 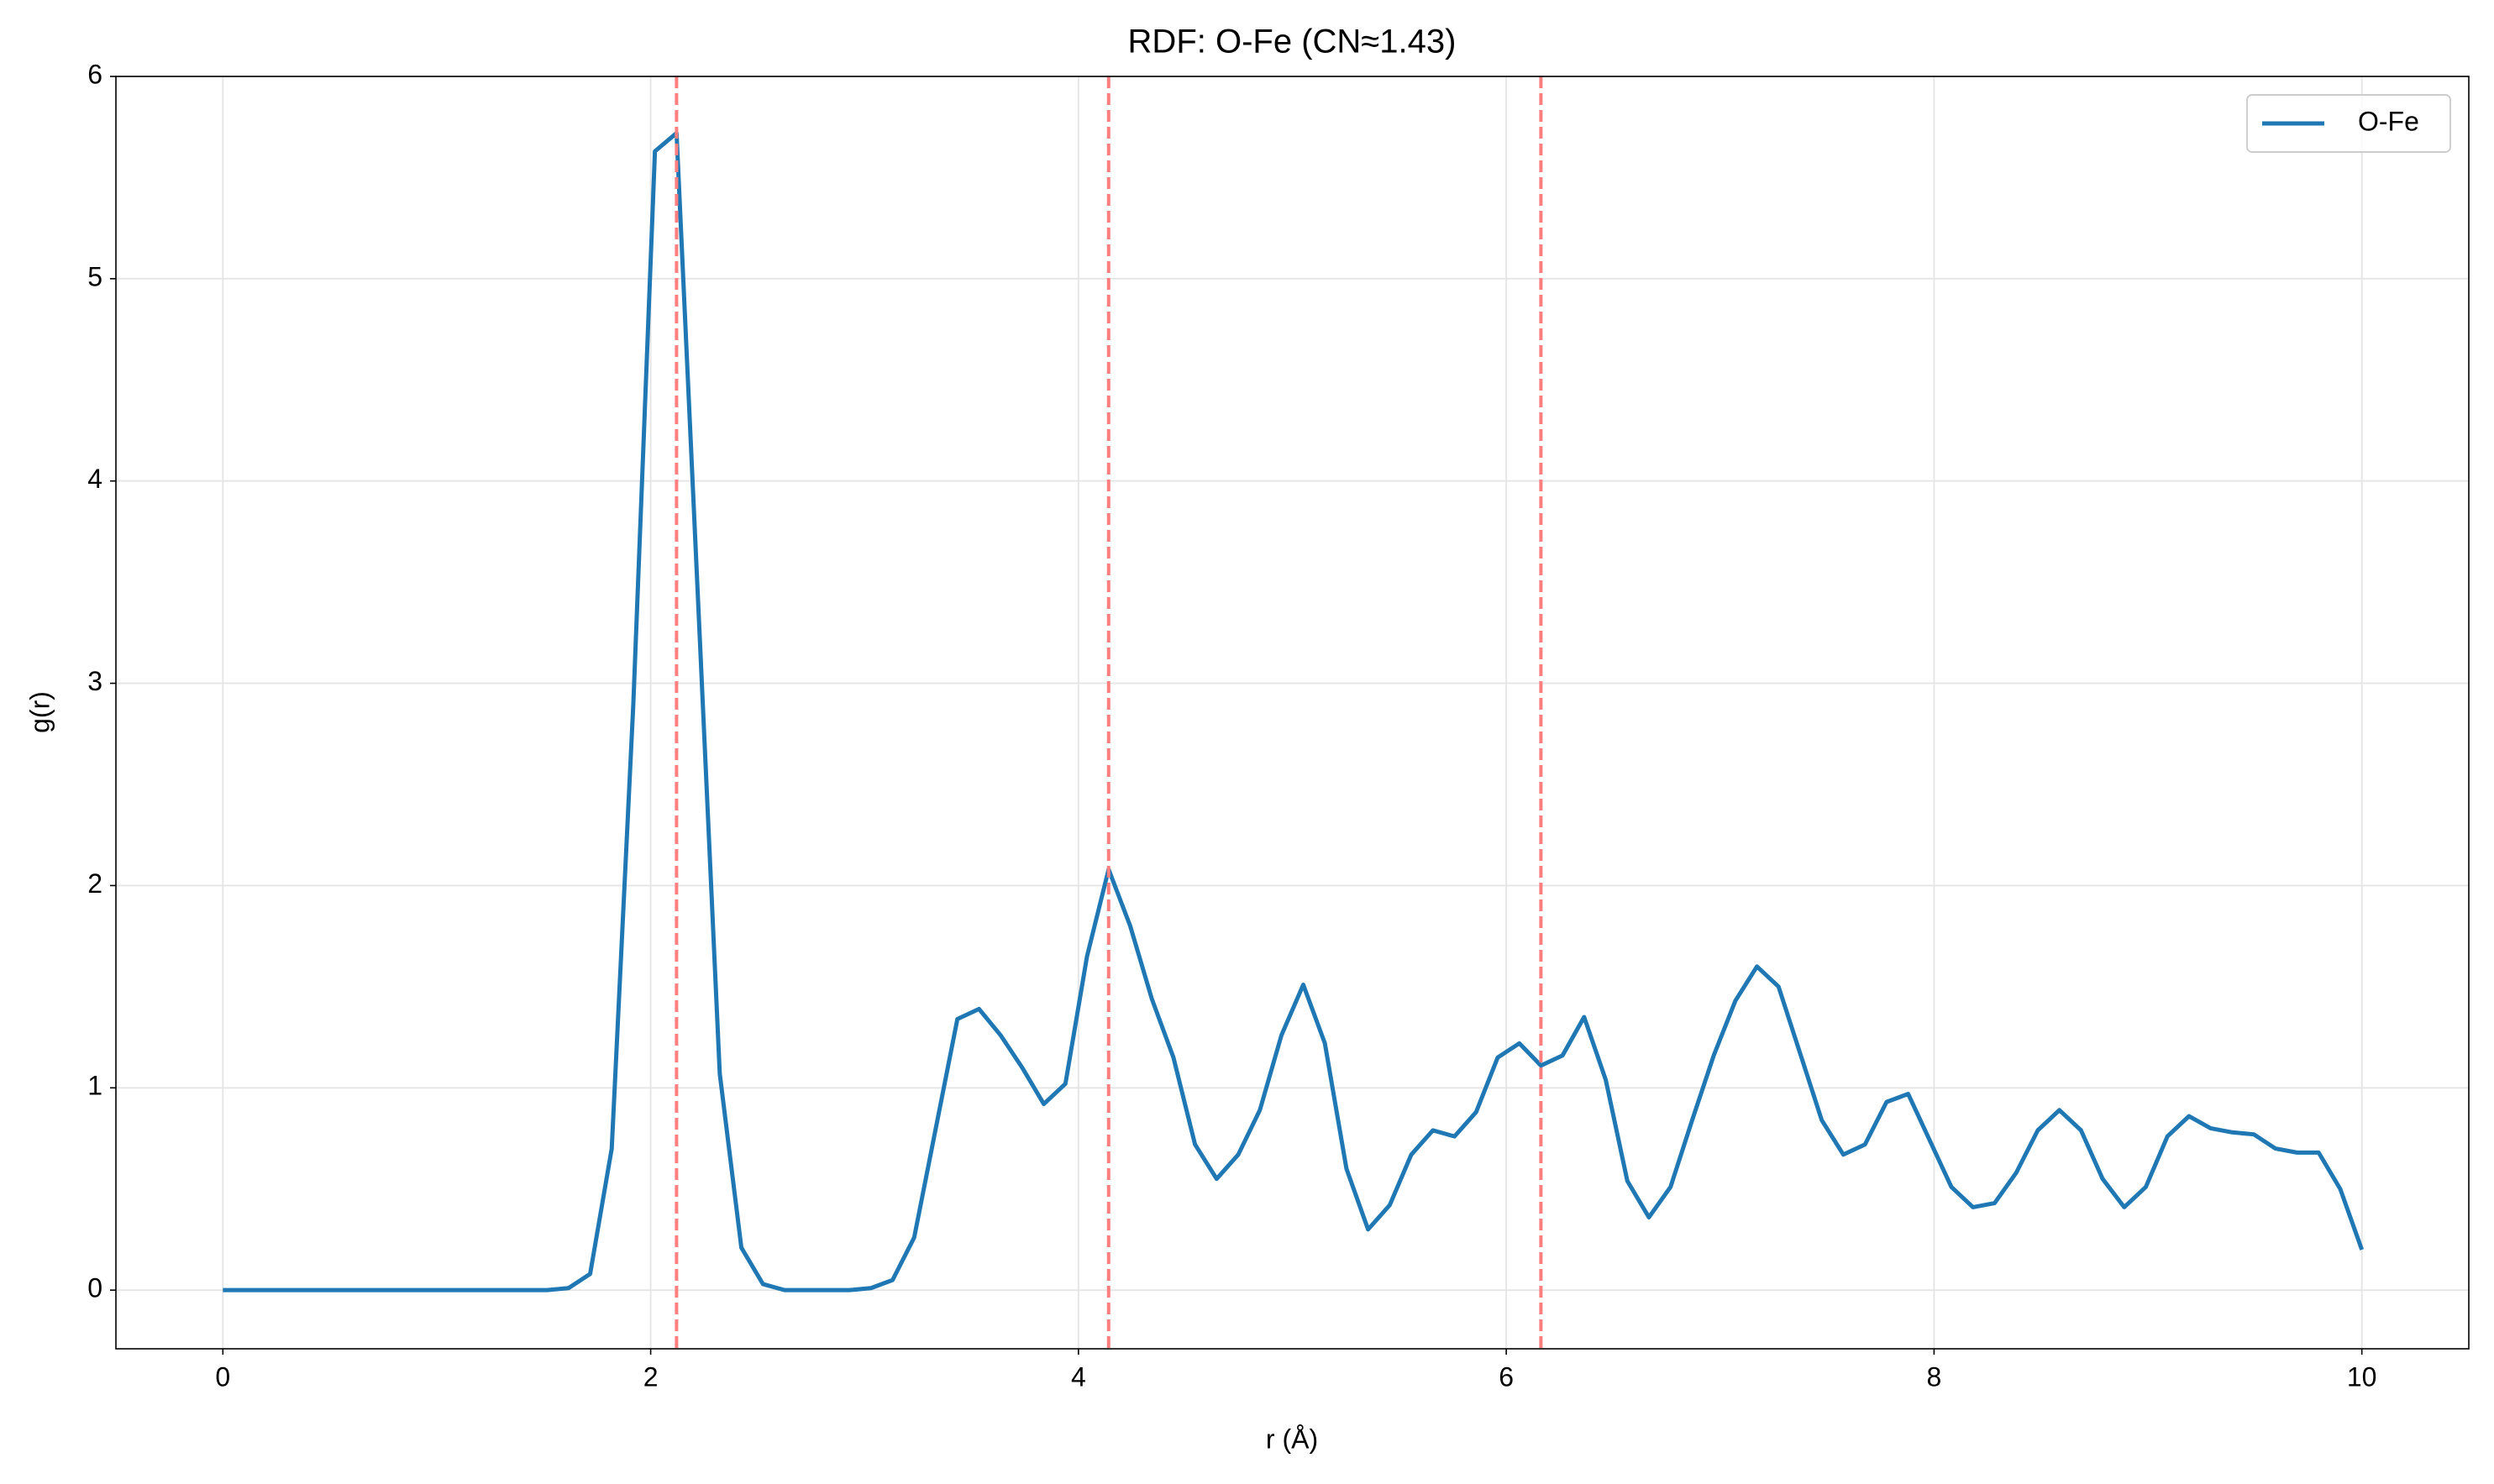 What do you see at coordinates (1293, 42) in the screenshot?
I see `chart-title: RDF: O-Fe (CN≈1.43)` at bounding box center [1293, 42].